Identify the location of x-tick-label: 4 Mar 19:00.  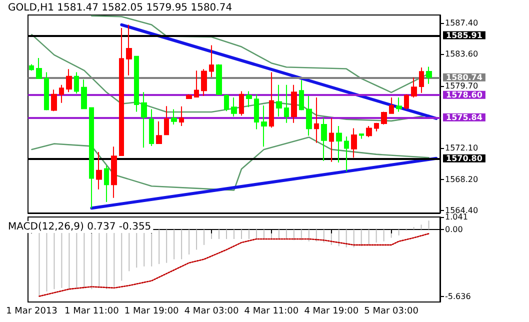
(331, 311).